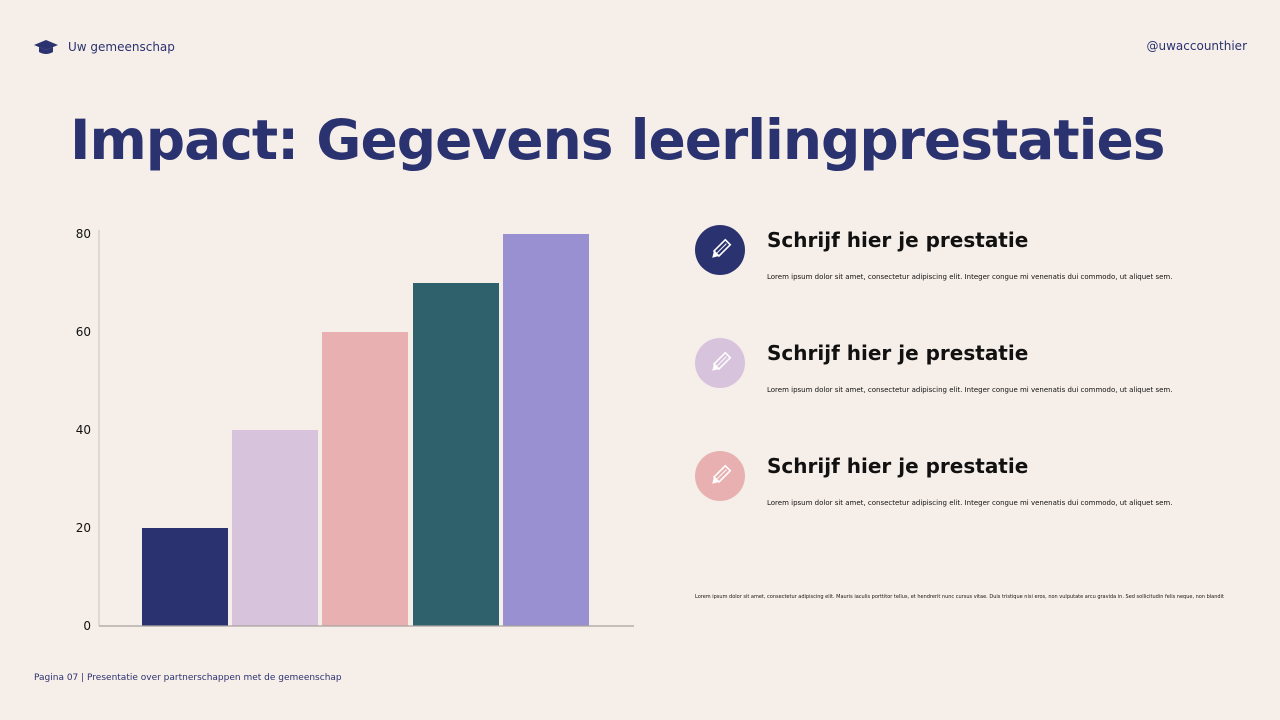 Image resolution: width=1280 pixels, height=720 pixels. What do you see at coordinates (83, 528) in the screenshot?
I see `y-tick-label: 20` at bounding box center [83, 528].